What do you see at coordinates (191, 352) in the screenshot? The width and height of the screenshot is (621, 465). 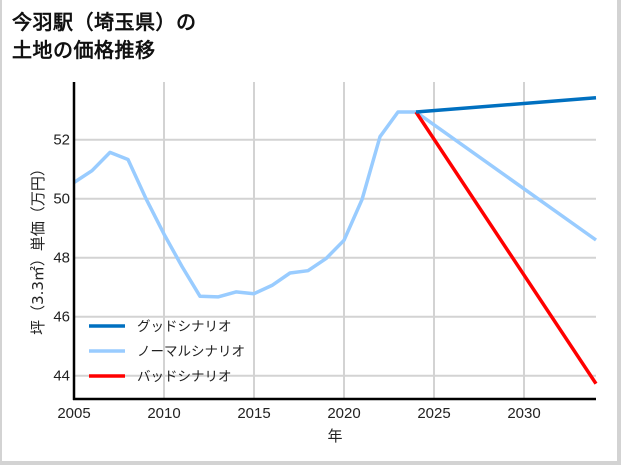 I see `legend-label: ノーマルシナリオ` at bounding box center [191, 352].